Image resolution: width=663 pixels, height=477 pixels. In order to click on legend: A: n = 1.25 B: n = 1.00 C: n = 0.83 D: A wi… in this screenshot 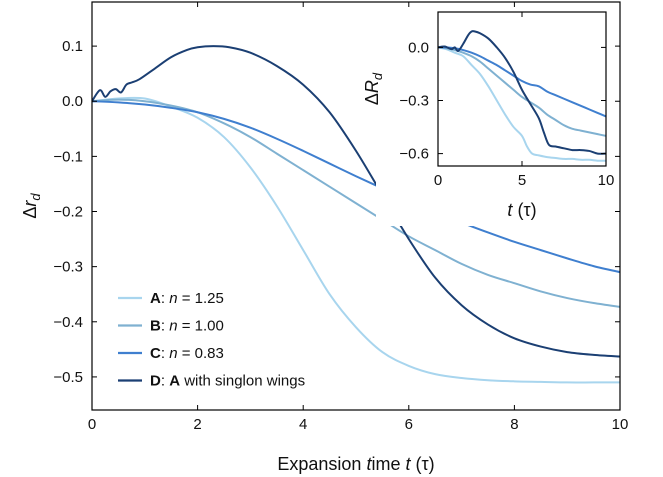, I will do `click(211, 340)`.